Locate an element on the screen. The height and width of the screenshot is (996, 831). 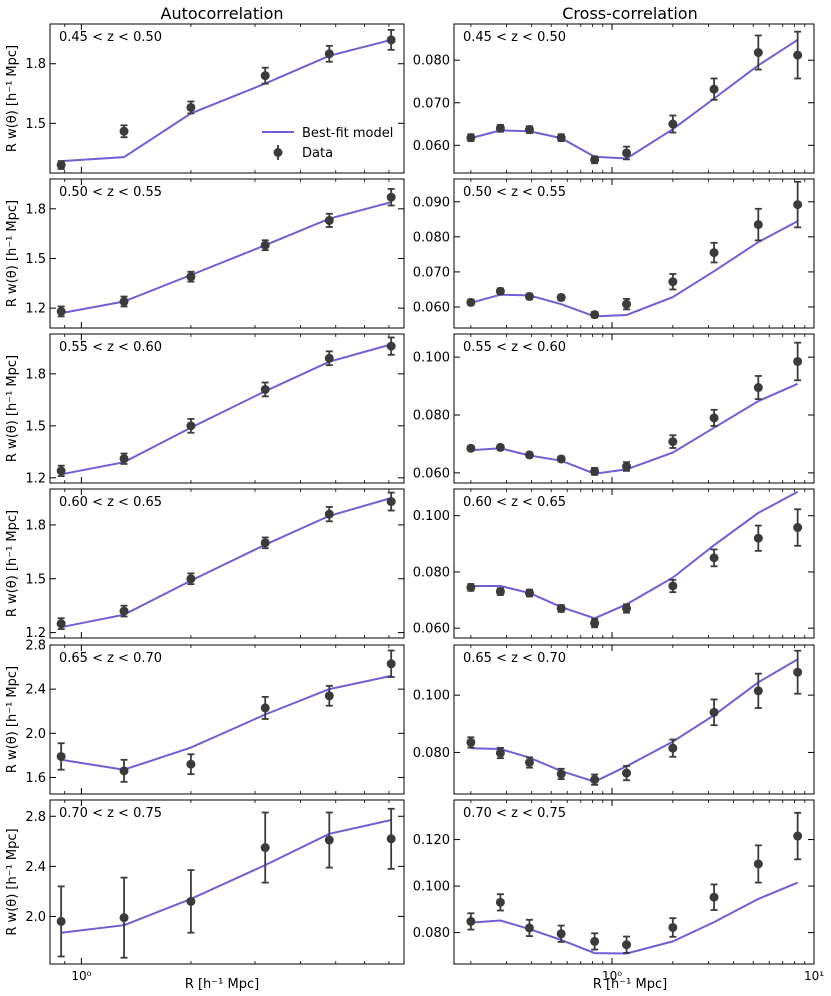
x-axis-label-left: R [h⁻¹ Mpc] is located at coordinates (222, 984).